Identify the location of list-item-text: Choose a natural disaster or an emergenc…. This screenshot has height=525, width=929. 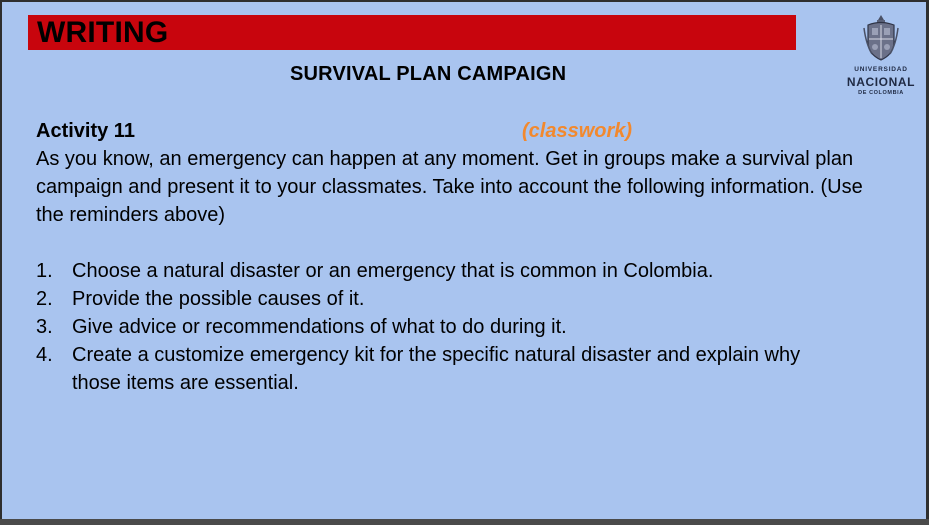
(393, 271).